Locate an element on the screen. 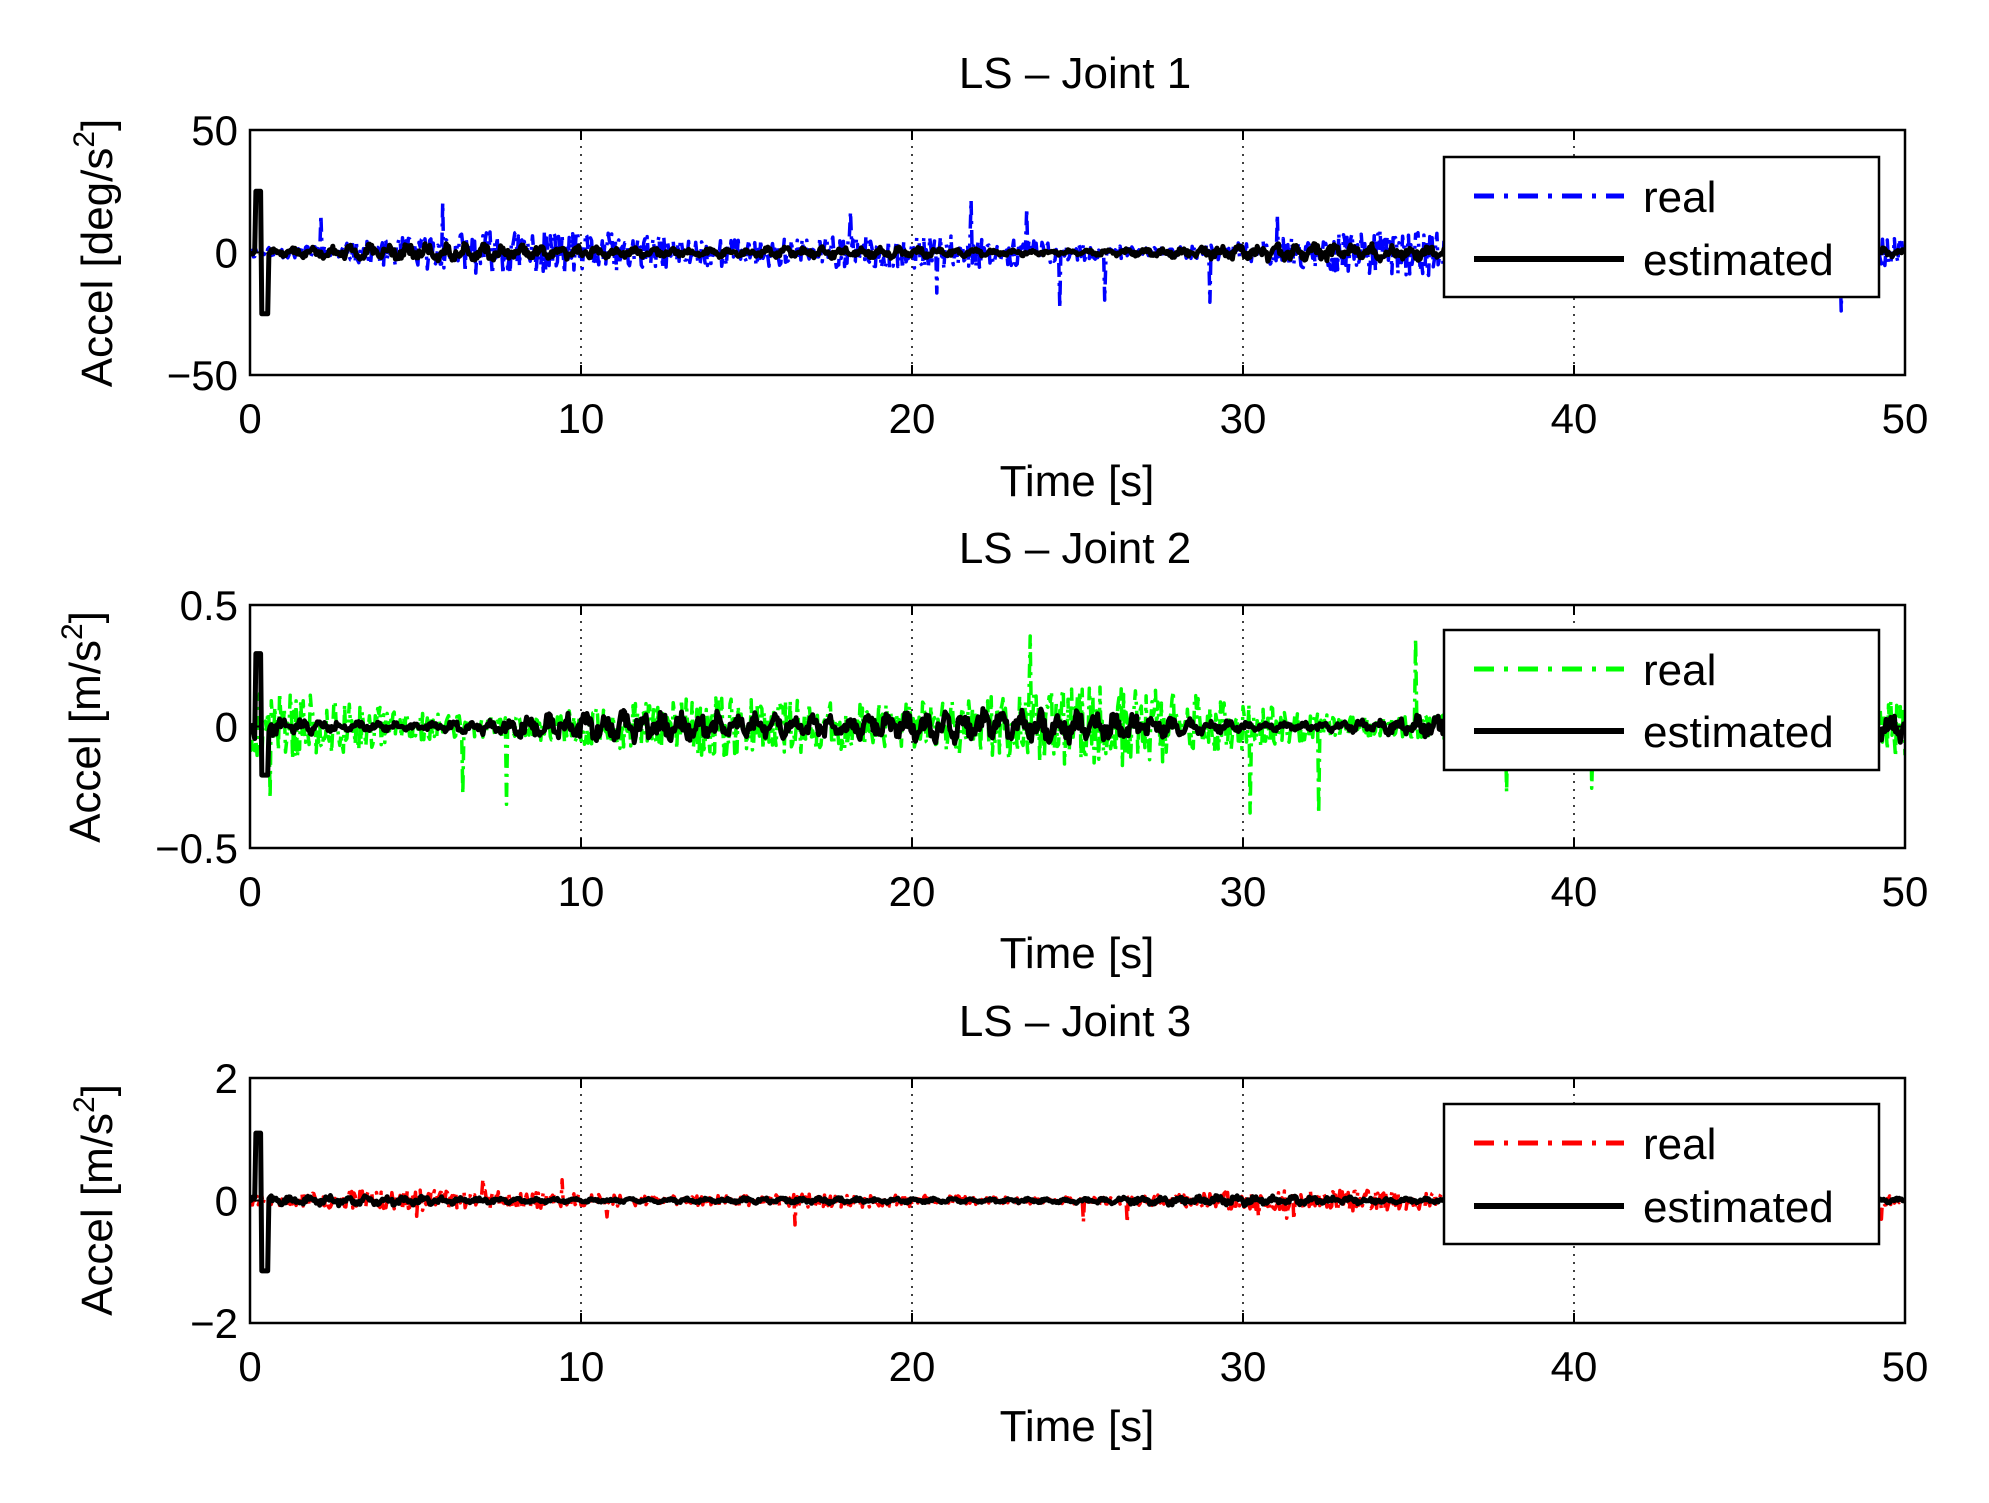  panel-2-legend-real-label: real is located at coordinates (1679, 670).